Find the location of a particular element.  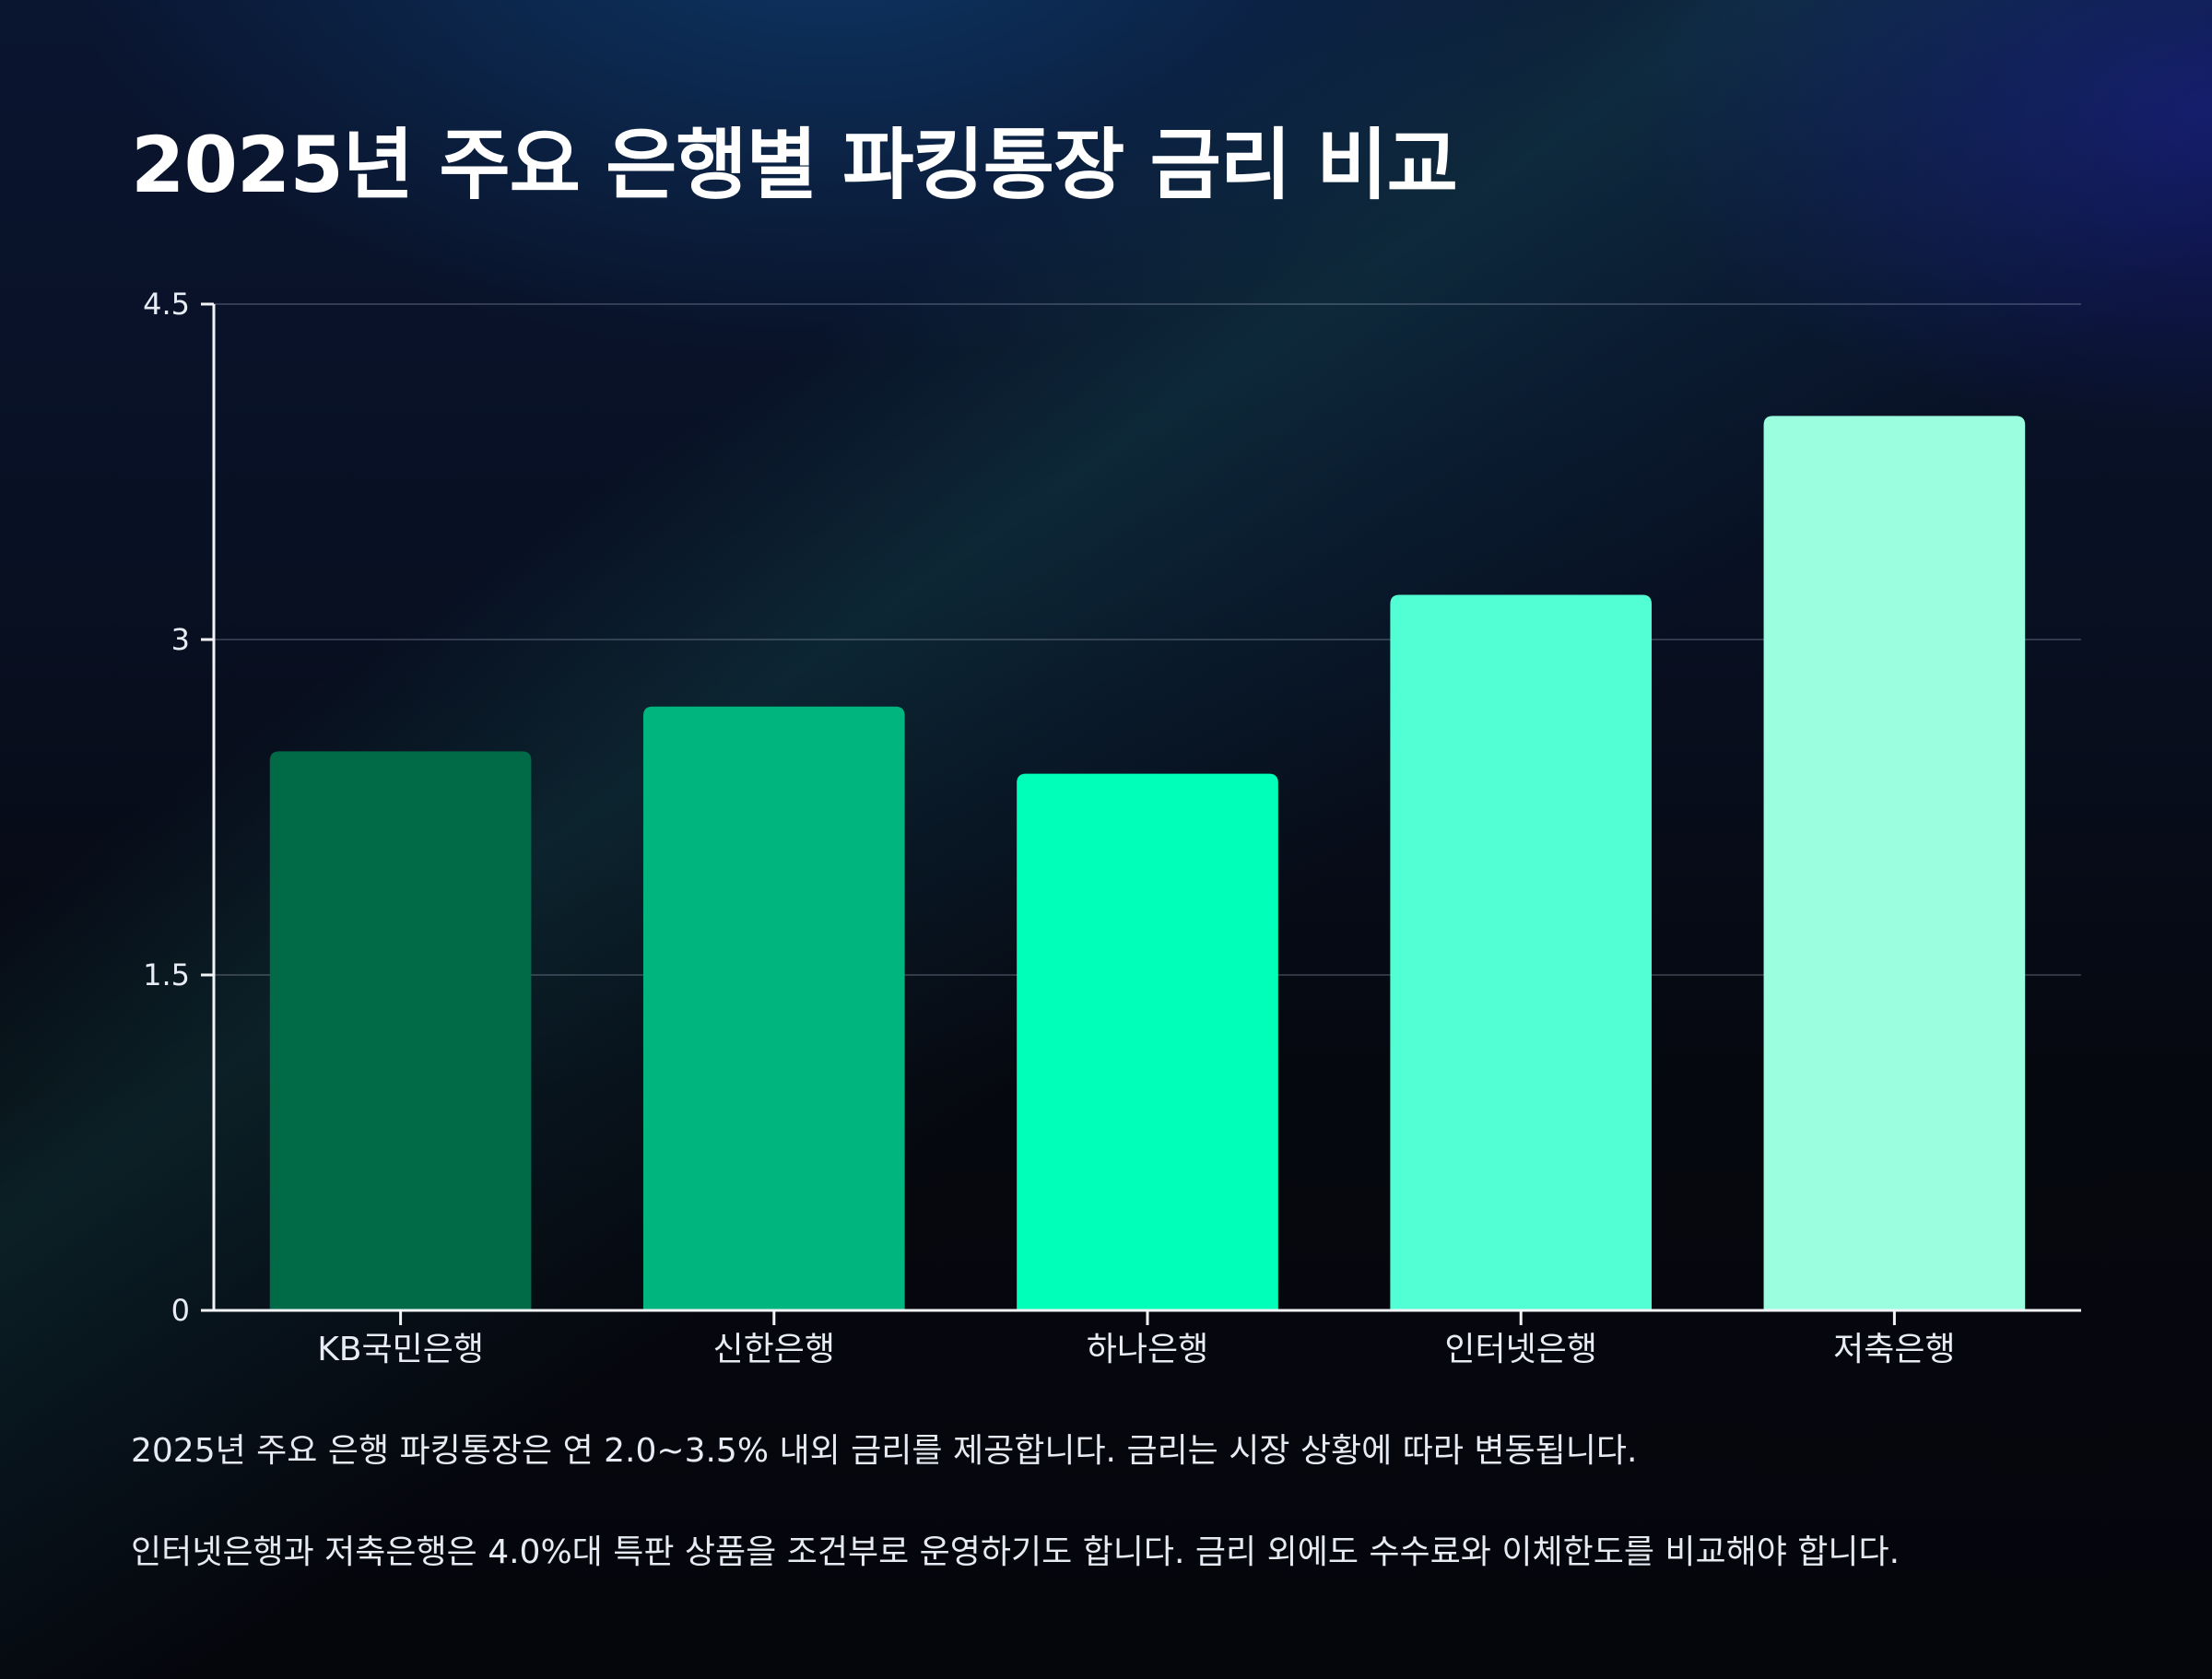

x-axis-ticks: KB국민은행 신한은행 하나은행 인터넷은행 저축은행 is located at coordinates (1136, 1339).